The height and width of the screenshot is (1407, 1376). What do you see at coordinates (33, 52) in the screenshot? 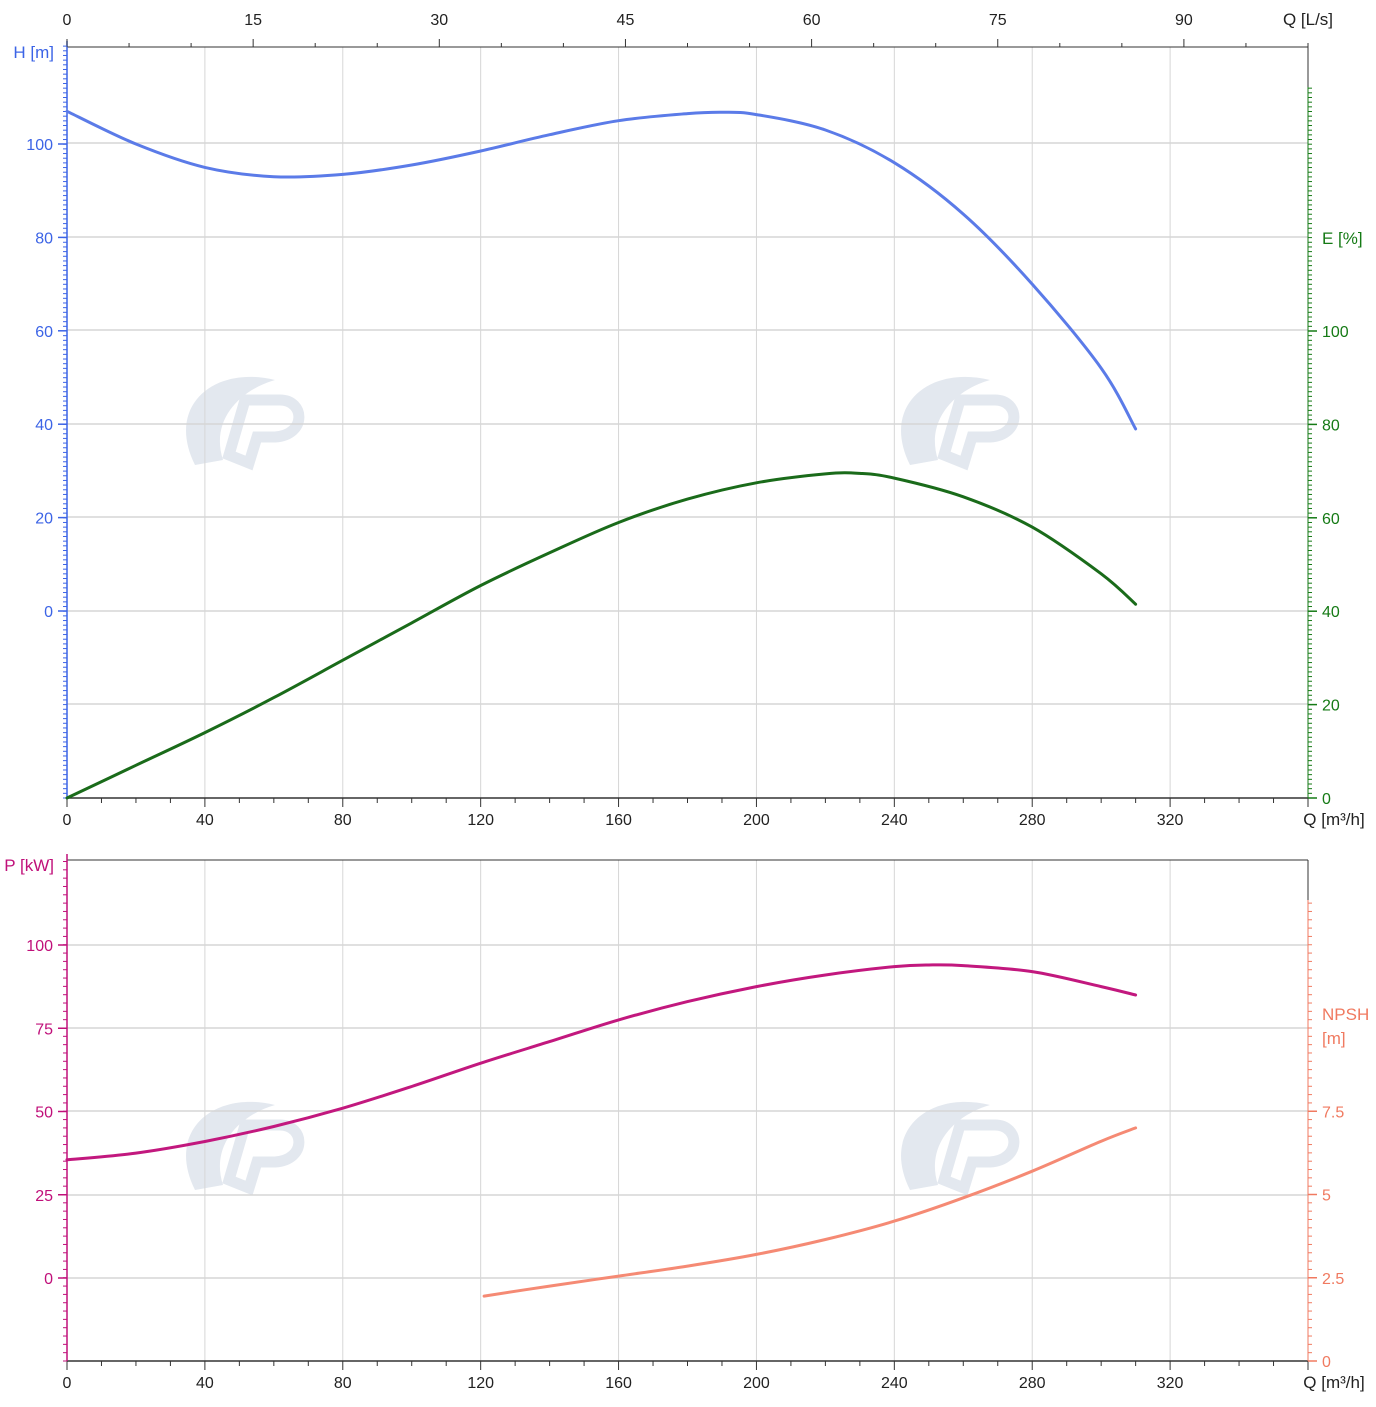
I see `left-y-axis-title: H [m]` at bounding box center [33, 52].